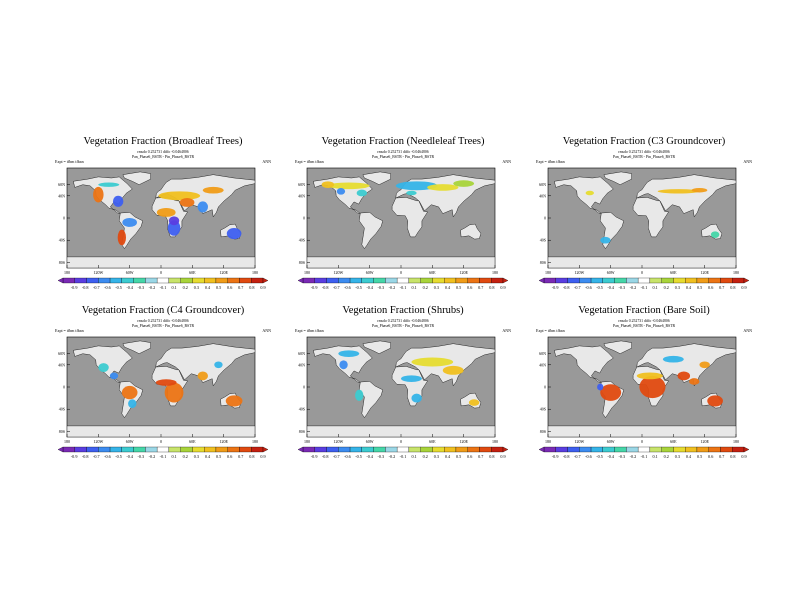 The height and width of the screenshot is (600, 800). Describe the element at coordinates (403, 141) in the screenshot. I see `panel-title: Vegetation Fraction (Needleleaf Trees)` at that location.